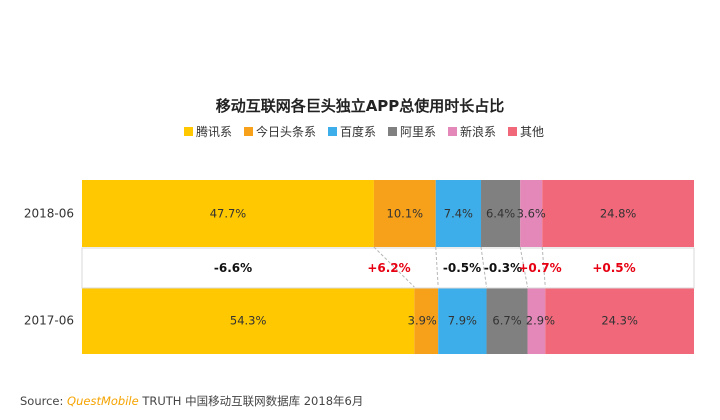 The width and height of the screenshot is (720, 420). Describe the element at coordinates (49, 214) in the screenshot. I see `category-label-2018-06: 2018-06` at that location.